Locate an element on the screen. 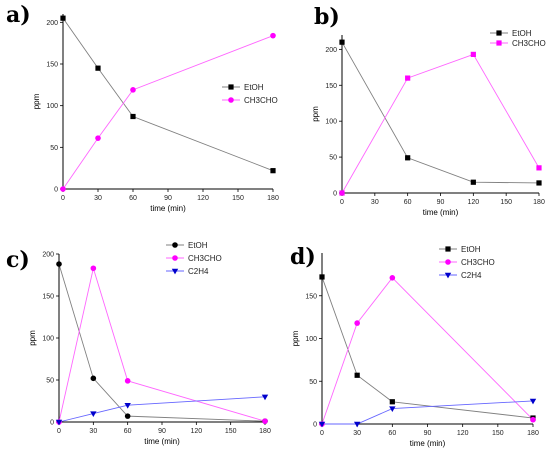 Image resolution: width=550 pixels, height=458 pixels. legend-marker-c2h4 is located at coordinates (448, 275).